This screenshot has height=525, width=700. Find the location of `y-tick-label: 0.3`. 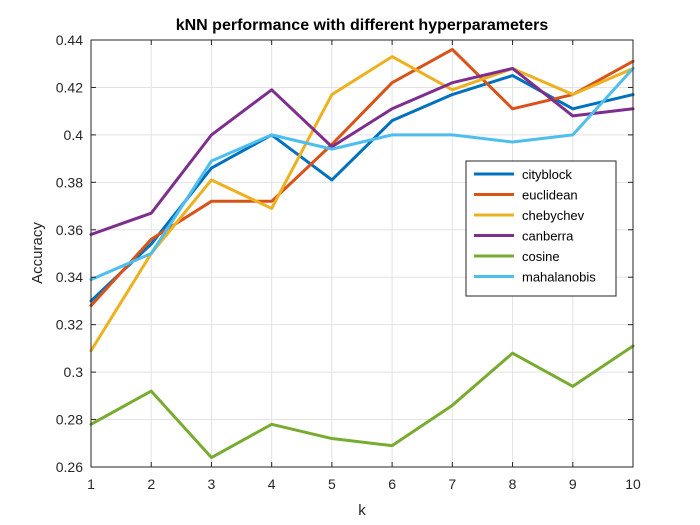

y-tick-label: 0.3 is located at coordinates (74, 372).